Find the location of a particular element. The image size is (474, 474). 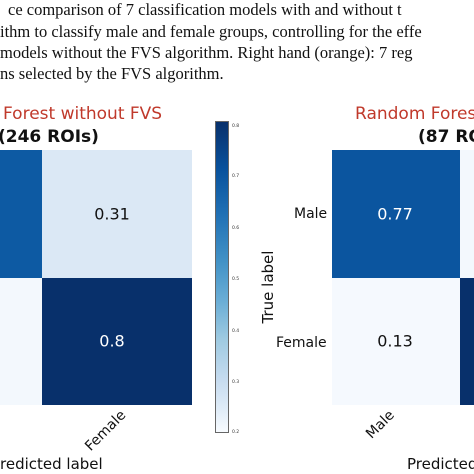

left-cell-value-top-right: 0.31 is located at coordinates (112, 214).